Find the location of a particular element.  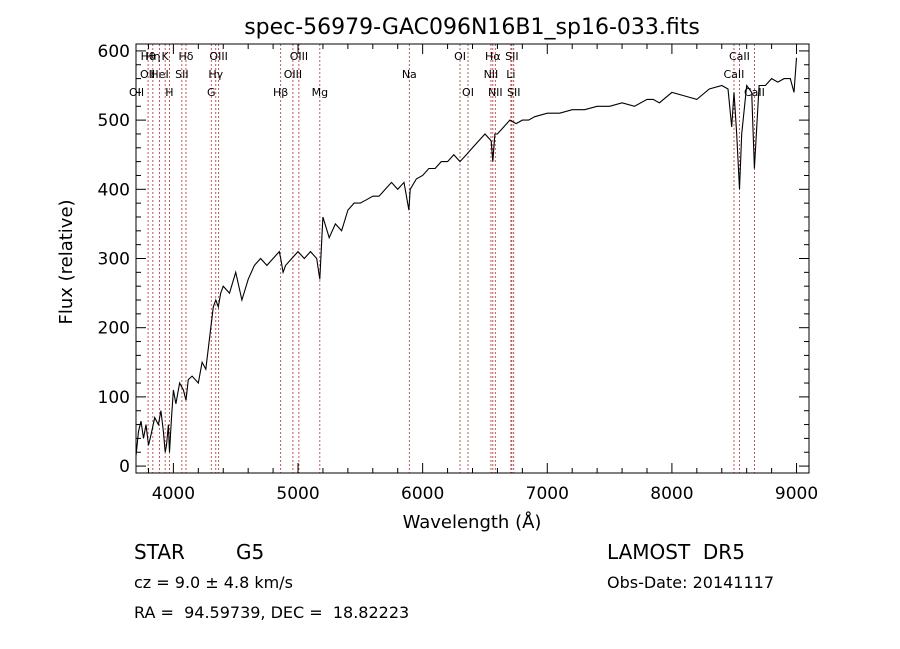

y-tick-label: 200 is located at coordinates (114, 329).